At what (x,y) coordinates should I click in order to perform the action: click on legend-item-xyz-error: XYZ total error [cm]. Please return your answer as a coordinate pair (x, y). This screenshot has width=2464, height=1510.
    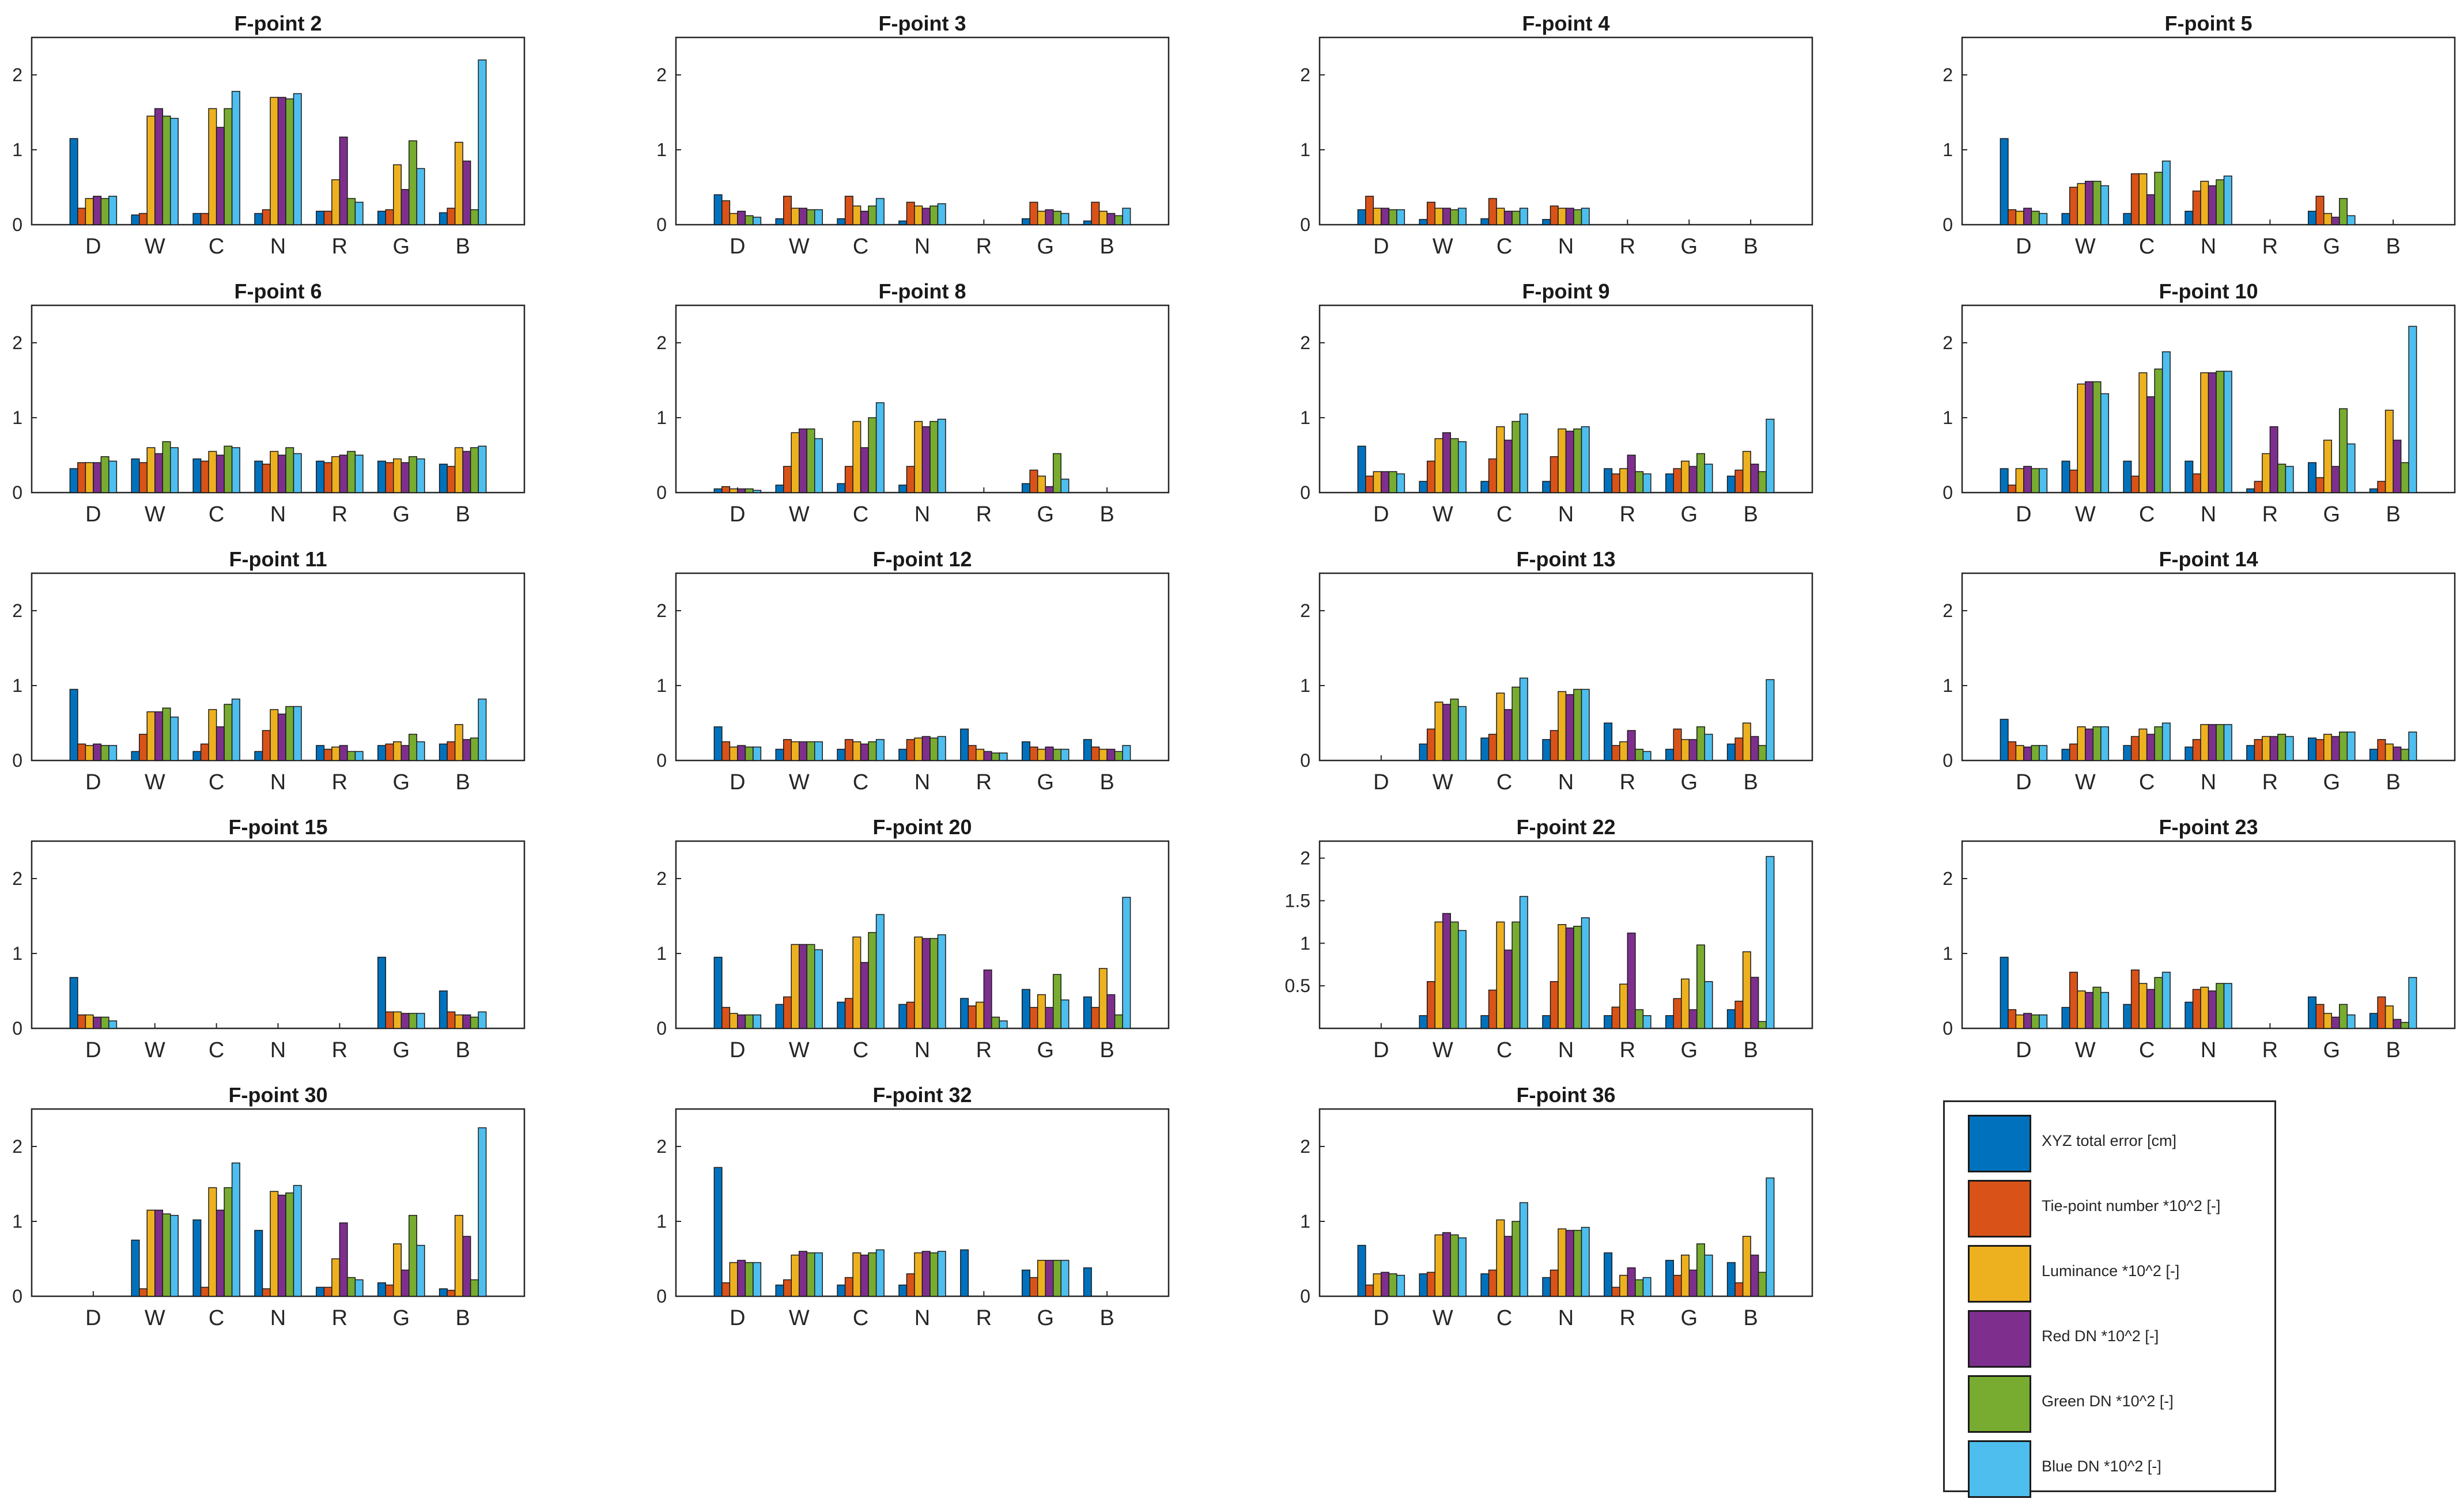
    Looking at the image, I should click on (2118, 1146).